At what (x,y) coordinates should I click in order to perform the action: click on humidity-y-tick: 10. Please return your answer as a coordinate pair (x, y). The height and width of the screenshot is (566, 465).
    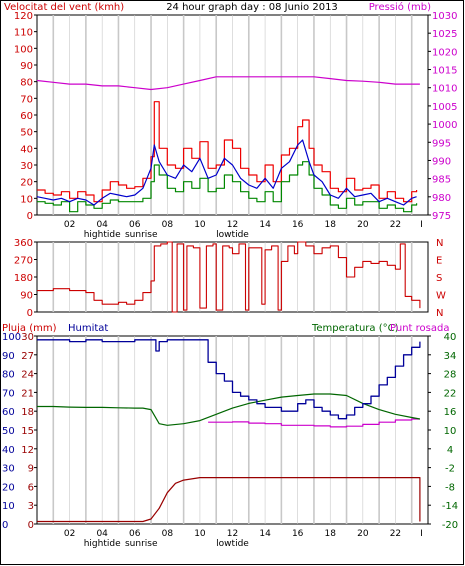
    Looking at the image, I should click on (8, 506).